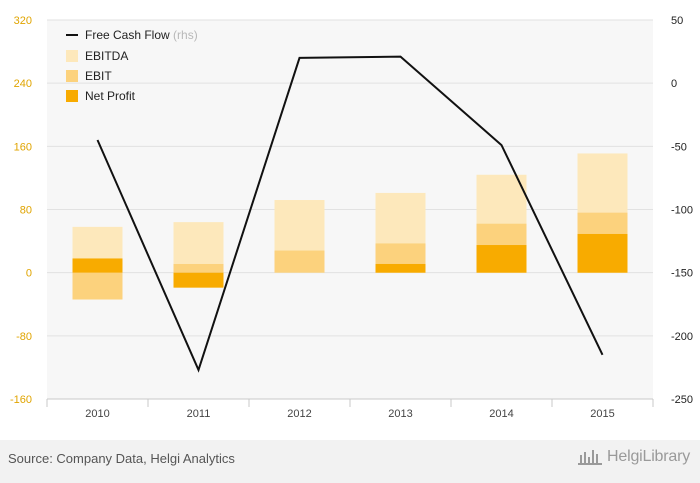 This screenshot has height=483, width=700. I want to click on right-axis-tick-label: -200, so click(682, 337).